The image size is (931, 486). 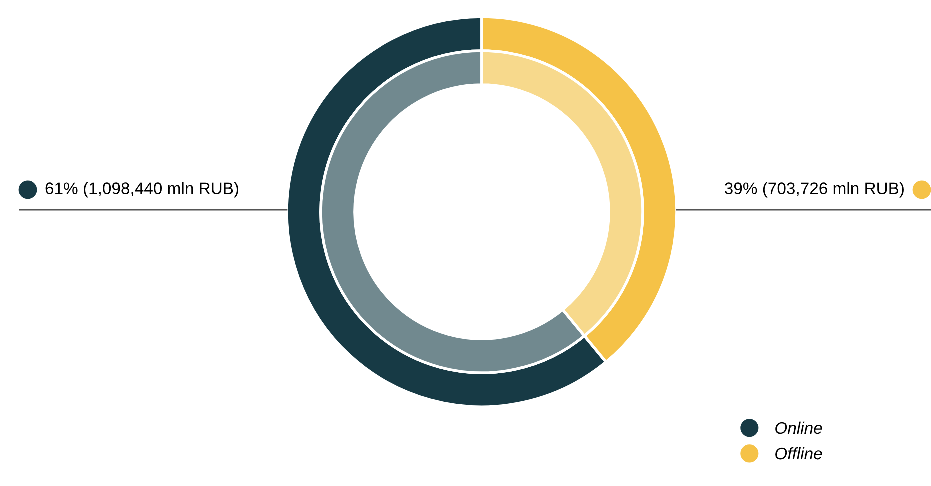 What do you see at coordinates (799, 453) in the screenshot?
I see `legend-label: Offline` at bounding box center [799, 453].